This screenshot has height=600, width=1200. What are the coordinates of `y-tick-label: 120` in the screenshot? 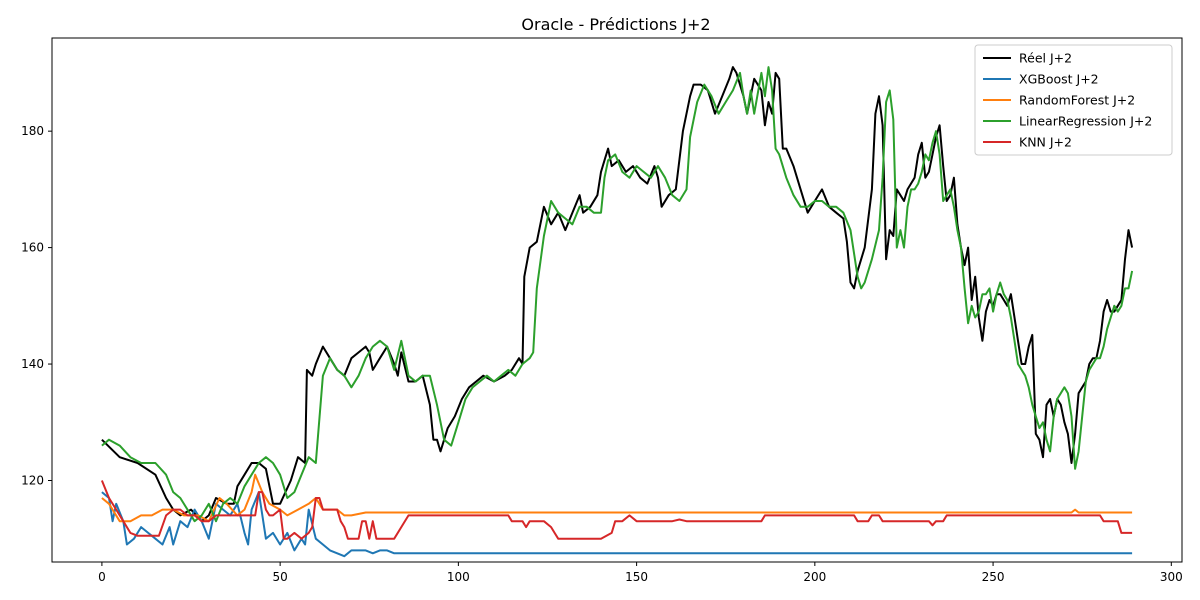 It's located at (32, 480).